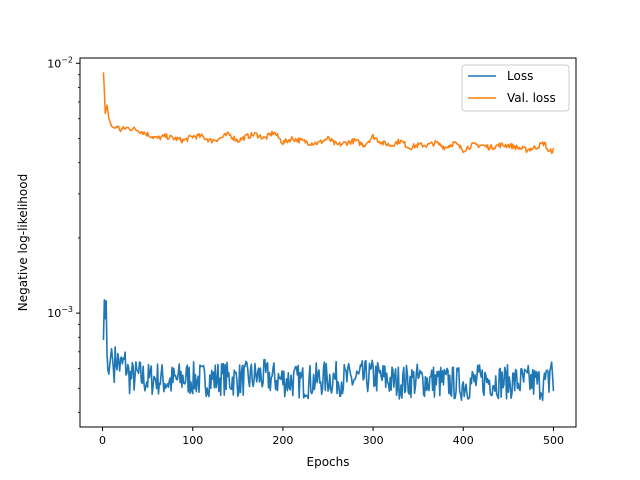 Image resolution: width=640 pixels, height=480 pixels. What do you see at coordinates (60, 62) in the screenshot?
I see `y-tick-label: 10⁻²` at bounding box center [60, 62].